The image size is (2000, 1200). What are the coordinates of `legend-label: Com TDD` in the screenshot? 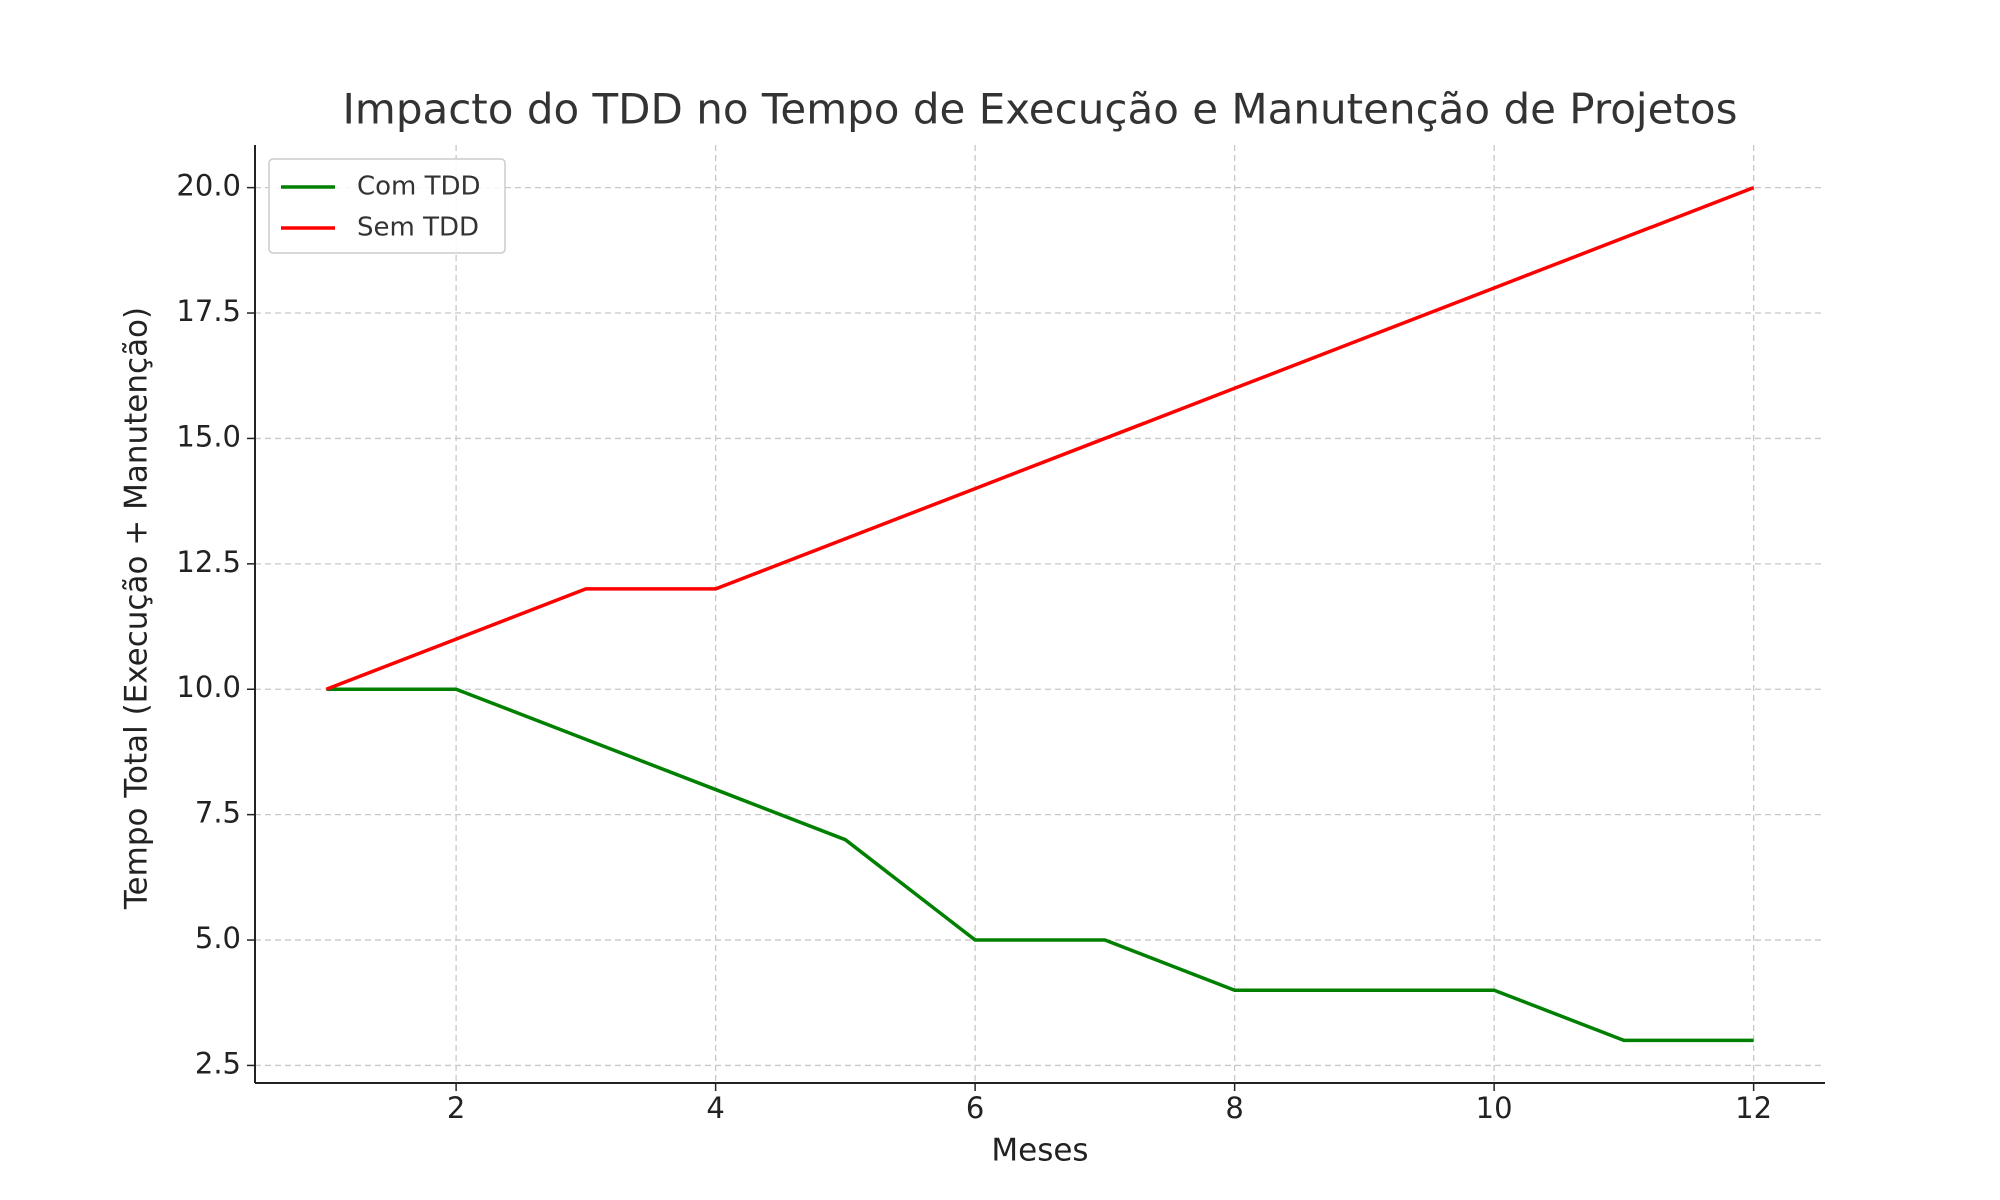 It's located at (419, 187).